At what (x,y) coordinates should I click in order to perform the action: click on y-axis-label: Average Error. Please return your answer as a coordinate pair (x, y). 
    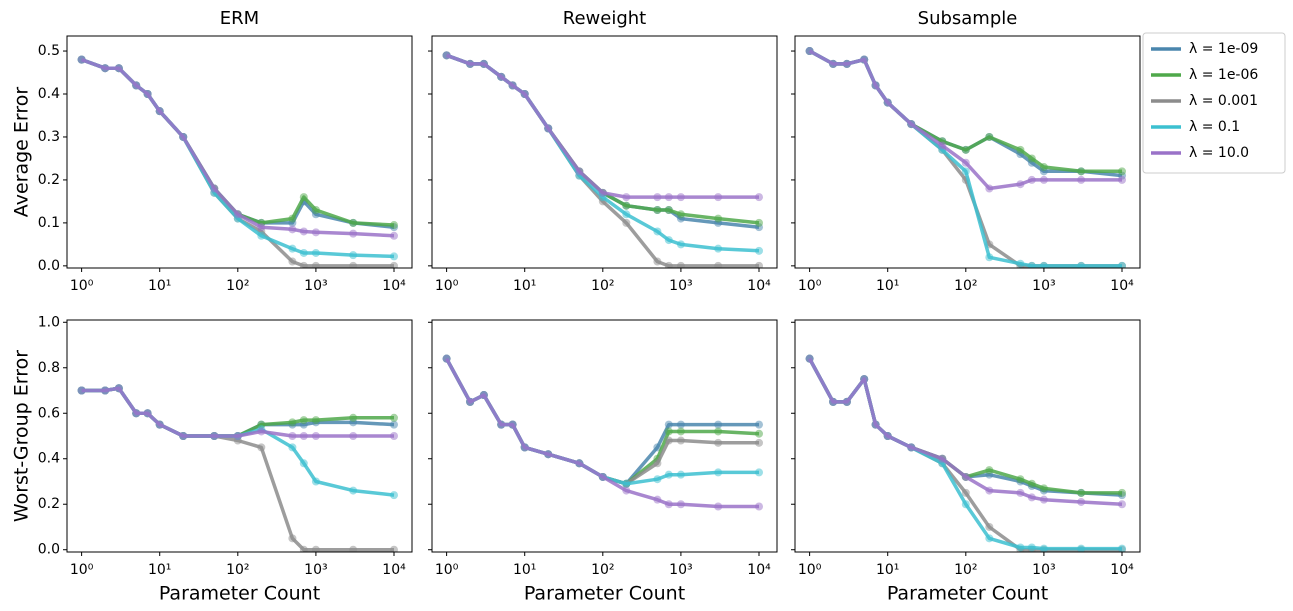
    Looking at the image, I should click on (22, 152).